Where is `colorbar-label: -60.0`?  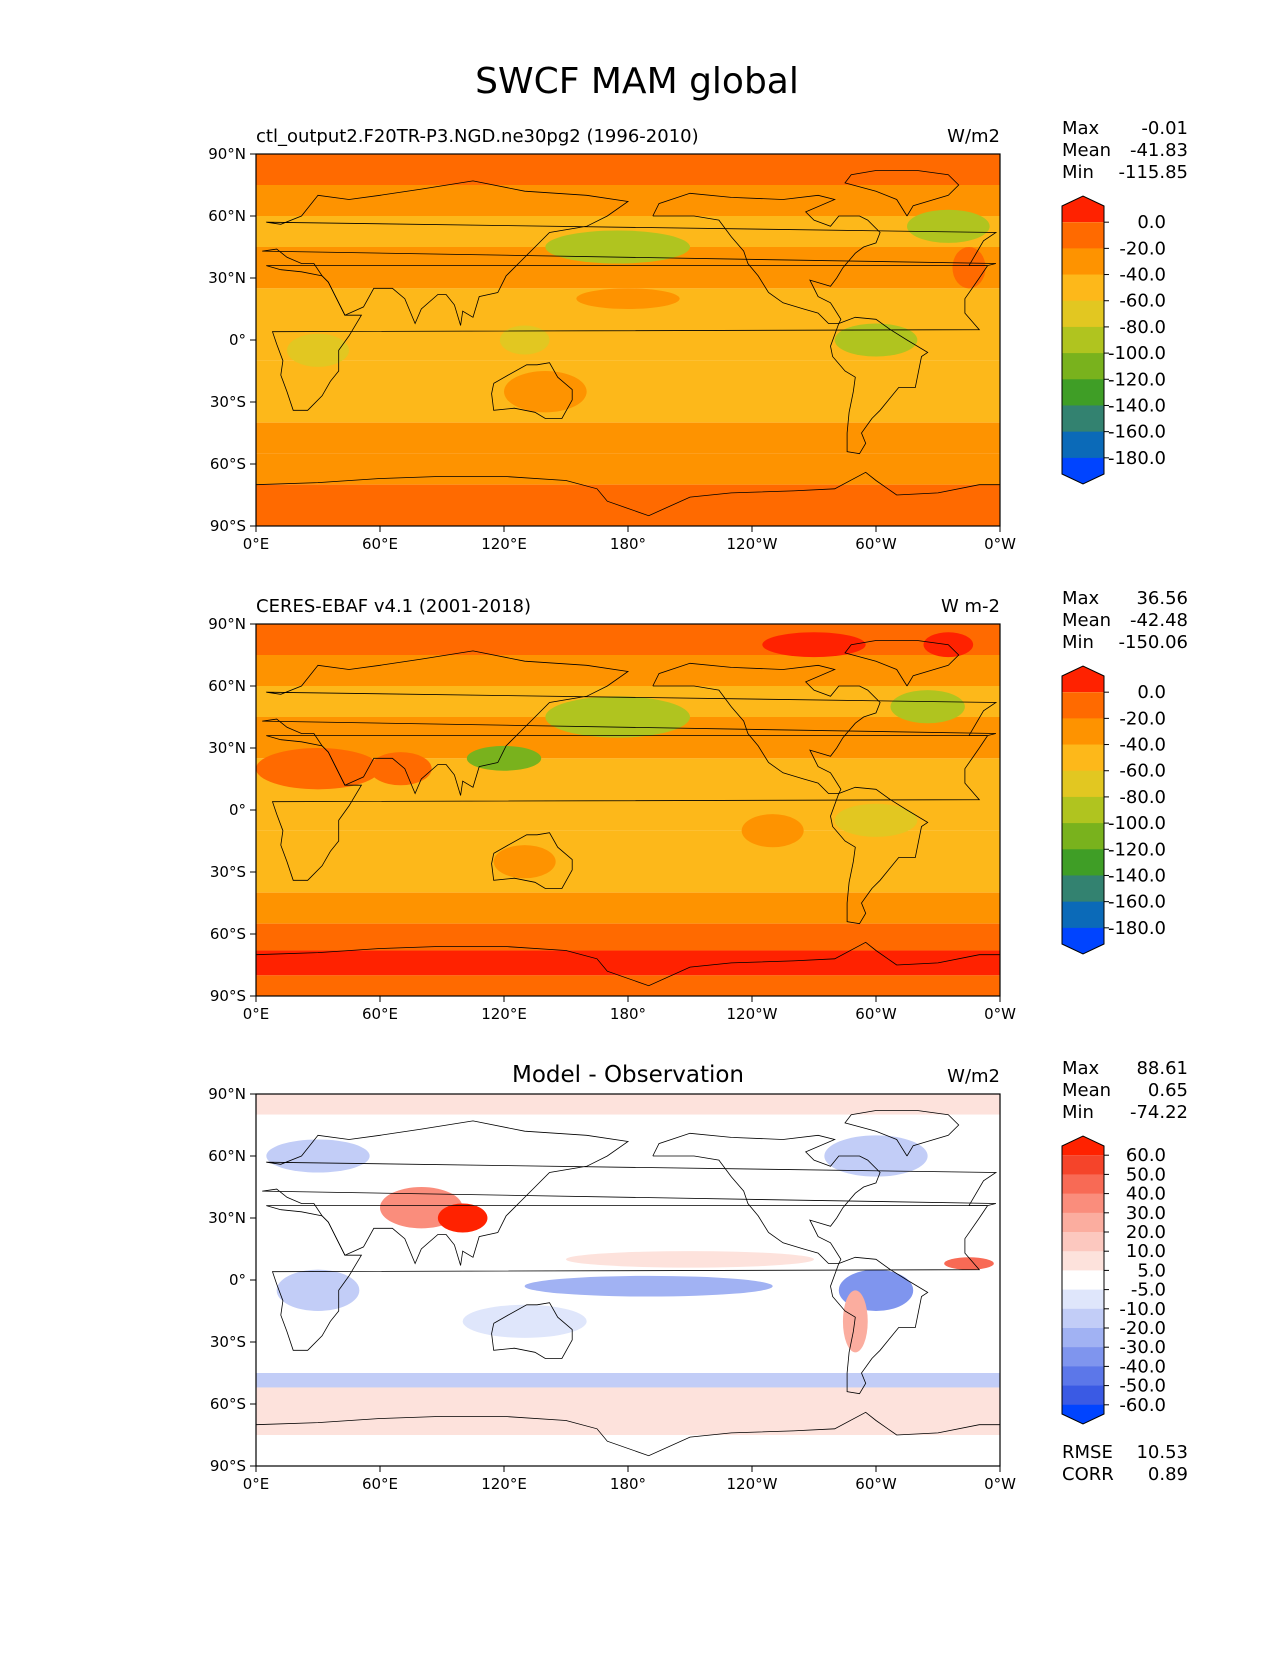 colorbar-label: -60.0 is located at coordinates (1142, 771).